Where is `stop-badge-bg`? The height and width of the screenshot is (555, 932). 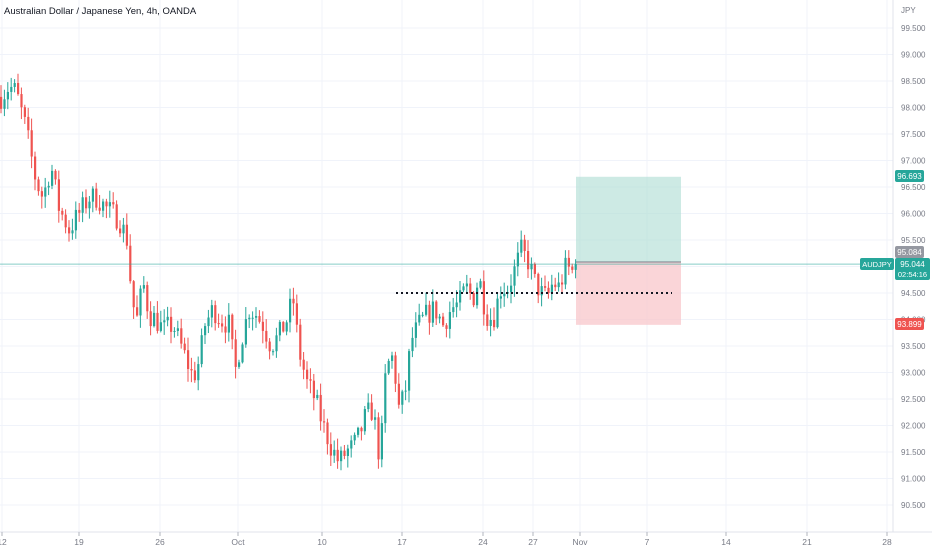 stop-badge-bg is located at coordinates (909, 324).